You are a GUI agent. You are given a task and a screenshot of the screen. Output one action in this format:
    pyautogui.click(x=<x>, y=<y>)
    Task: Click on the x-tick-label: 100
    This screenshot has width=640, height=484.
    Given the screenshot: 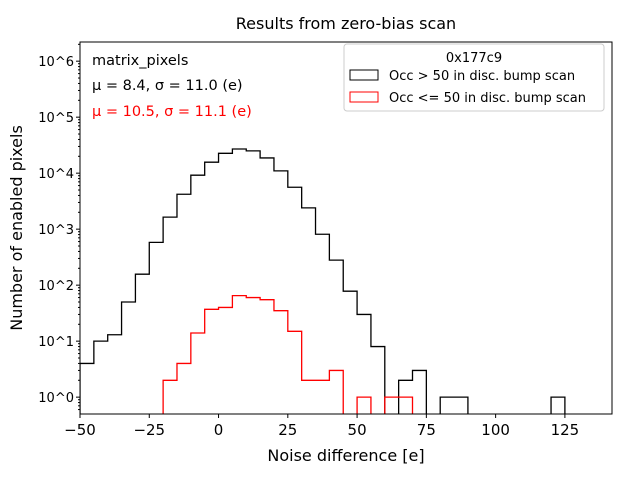 What is the action you would take?
    pyautogui.click(x=495, y=430)
    